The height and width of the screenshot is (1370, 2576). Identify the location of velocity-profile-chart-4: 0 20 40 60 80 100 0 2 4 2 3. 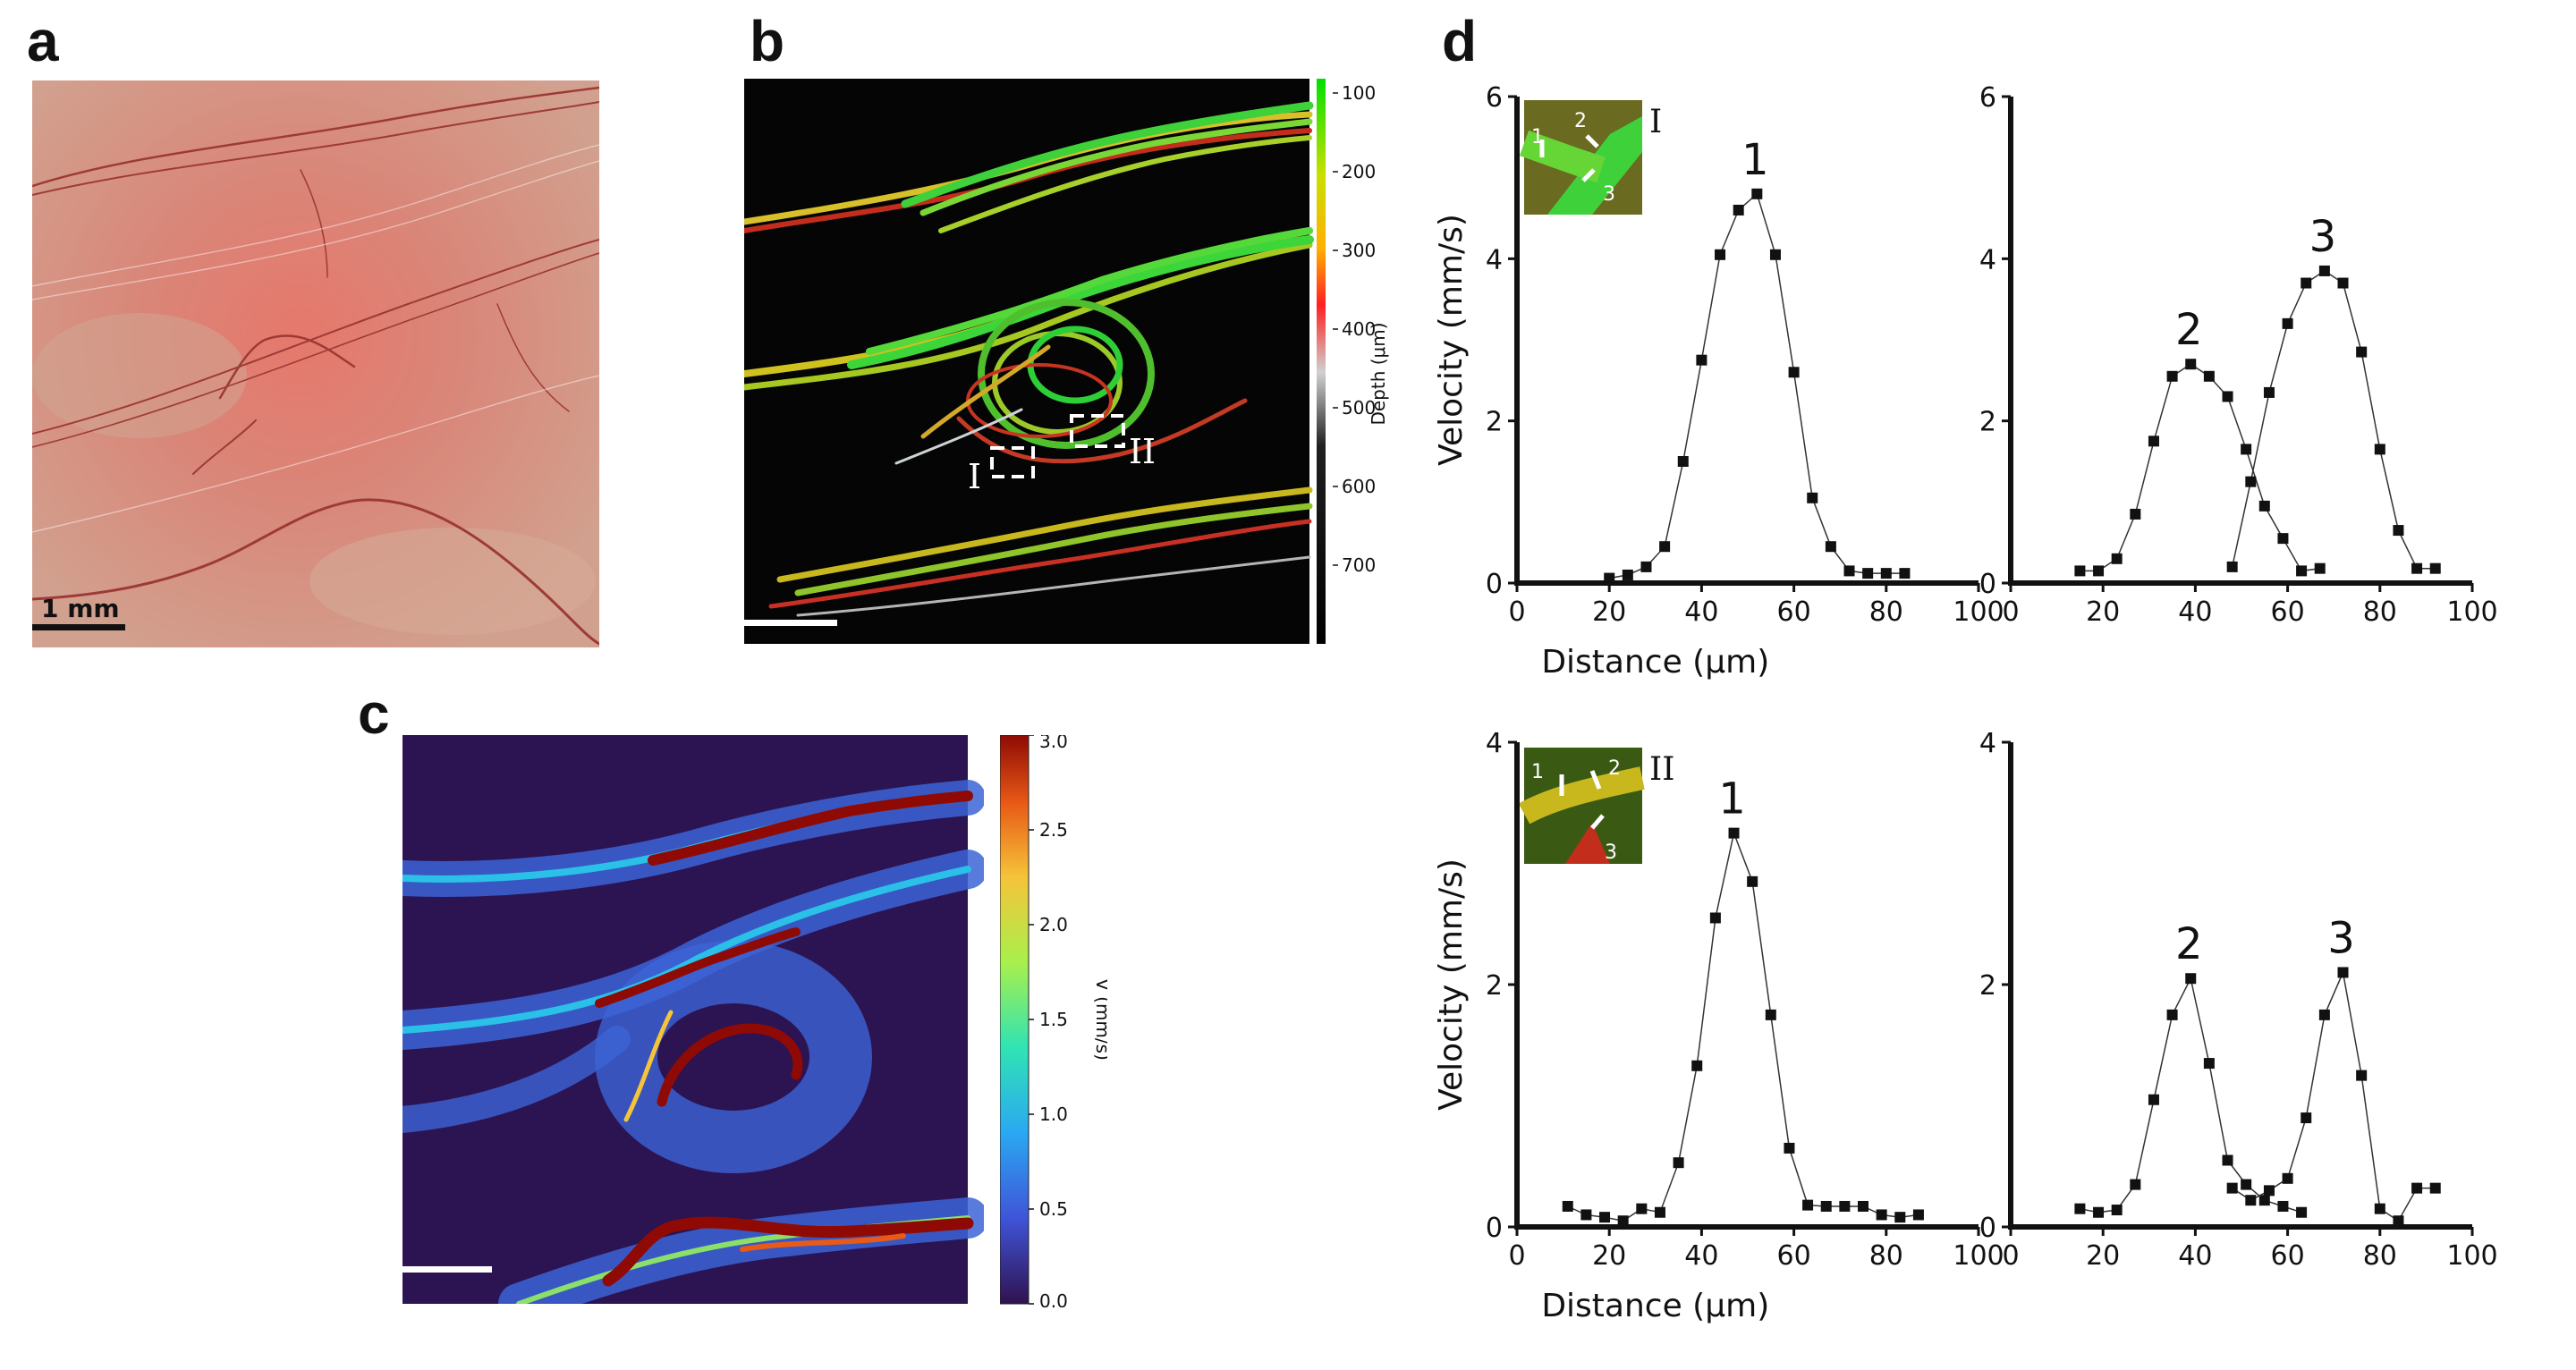
(2238, 1000).